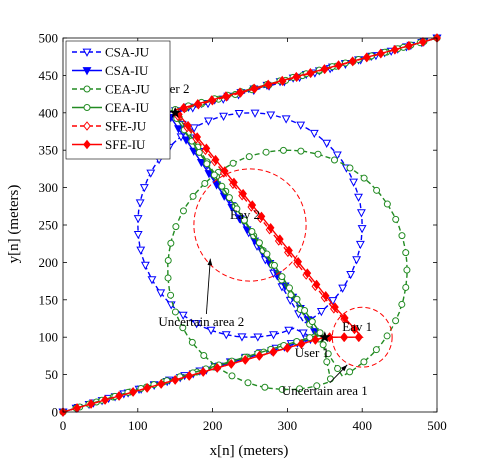 This screenshot has width=485, height=467. Describe the element at coordinates (111, 89) in the screenshot. I see `legend-entry: CEA-JU` at that location.